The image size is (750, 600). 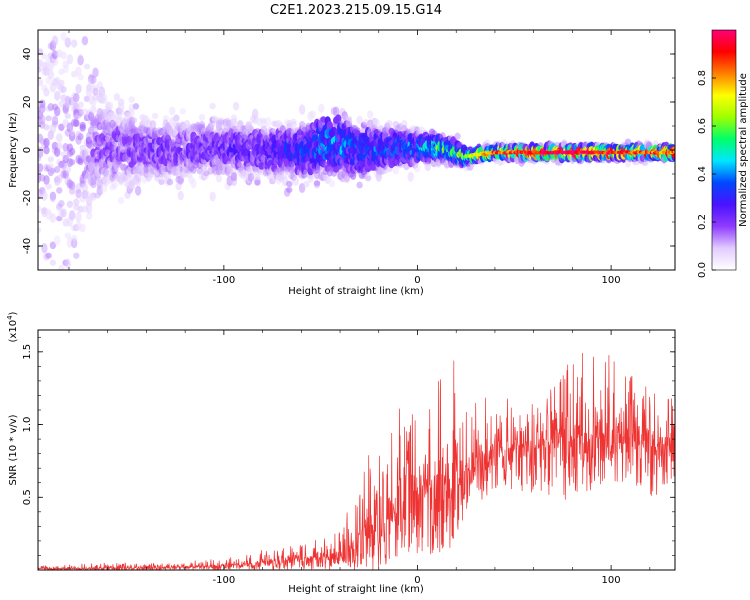 What do you see at coordinates (724, 150) in the screenshot?
I see `colorbar-gradient` at bounding box center [724, 150].